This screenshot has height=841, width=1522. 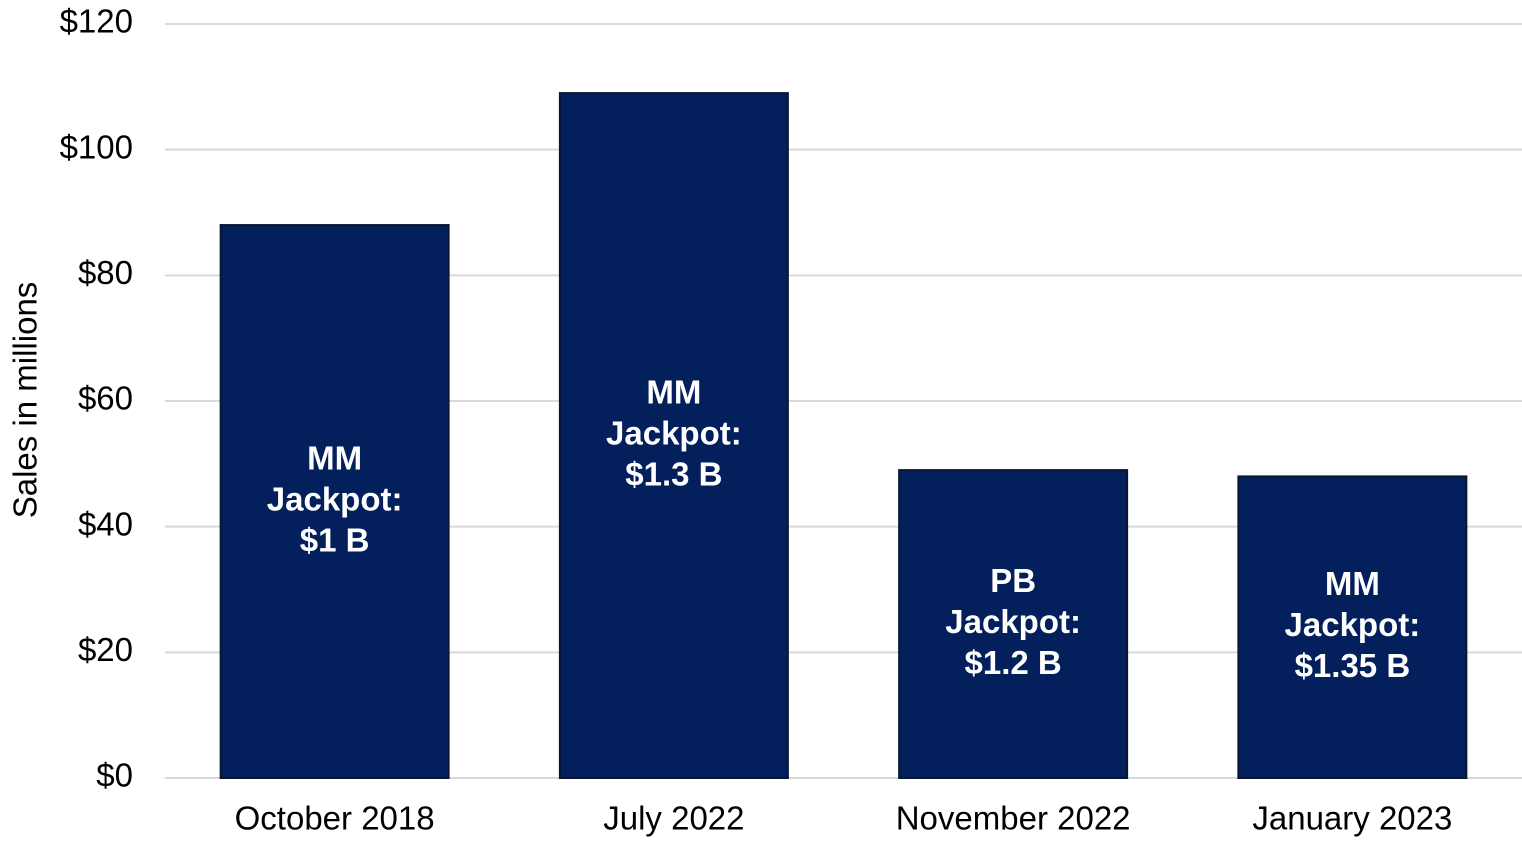 What do you see at coordinates (1353, 665) in the screenshot?
I see `bar-annotation: $1.35 B` at bounding box center [1353, 665].